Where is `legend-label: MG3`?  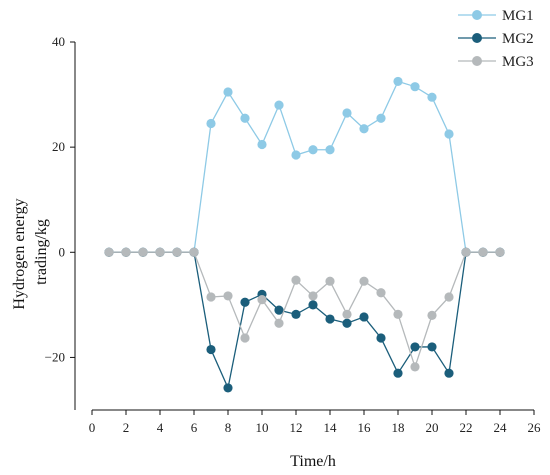
legend-label: MG3 is located at coordinates (518, 62).